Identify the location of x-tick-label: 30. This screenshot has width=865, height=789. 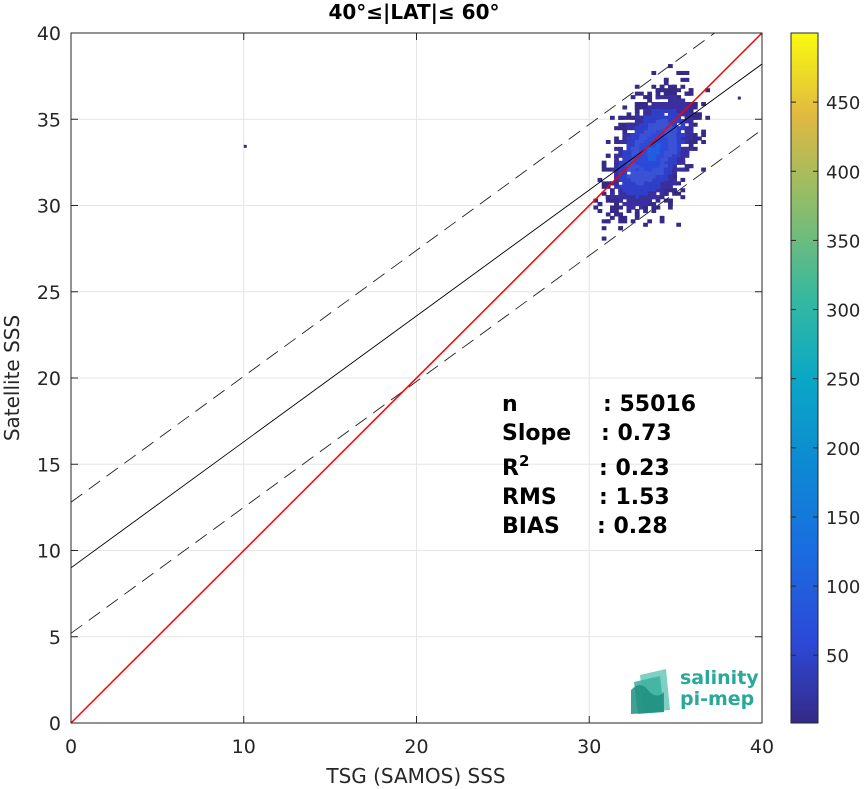
(589, 747).